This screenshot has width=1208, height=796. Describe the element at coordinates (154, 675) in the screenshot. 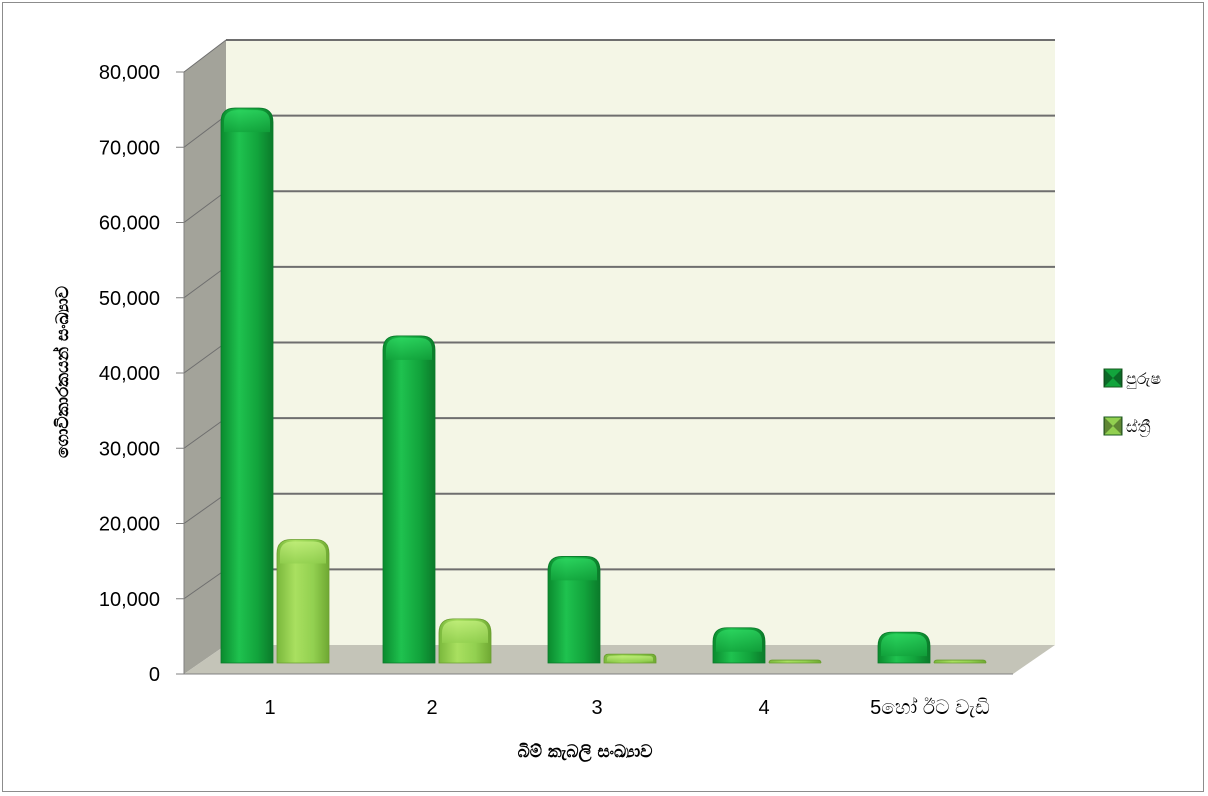

I see `y-tick-label: 0` at that location.